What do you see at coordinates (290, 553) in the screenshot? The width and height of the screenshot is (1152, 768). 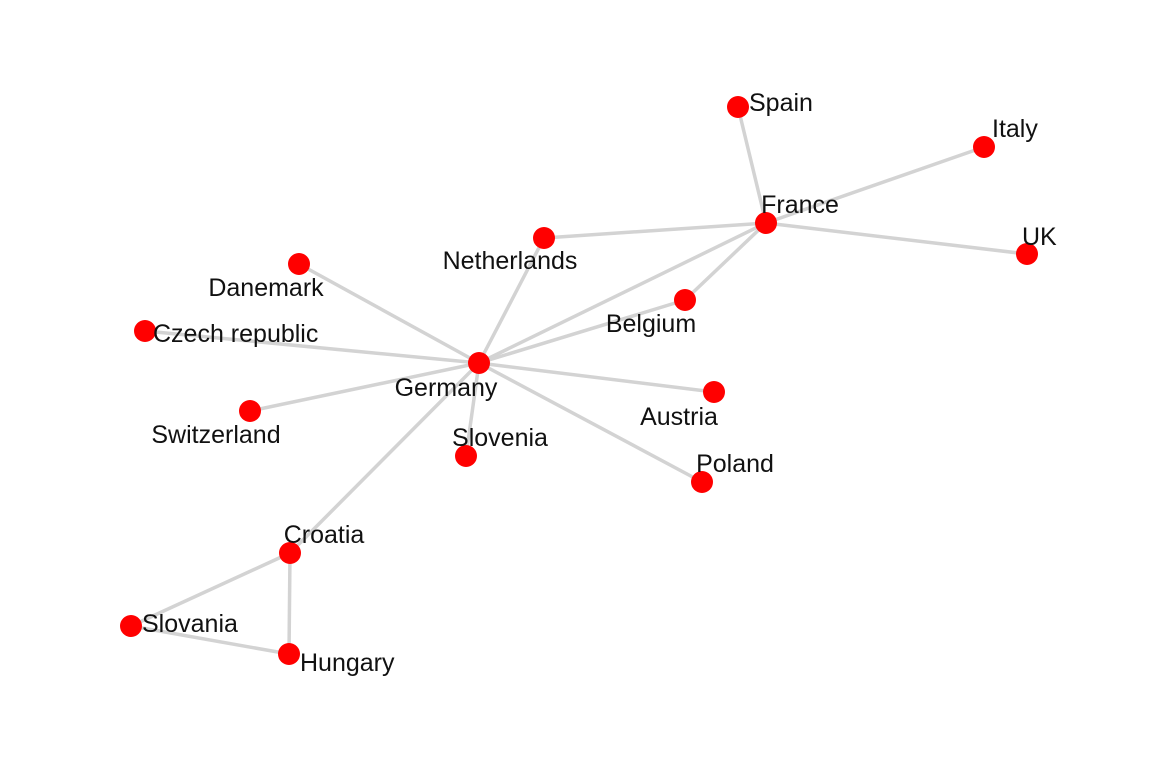 I see `node-croatia` at bounding box center [290, 553].